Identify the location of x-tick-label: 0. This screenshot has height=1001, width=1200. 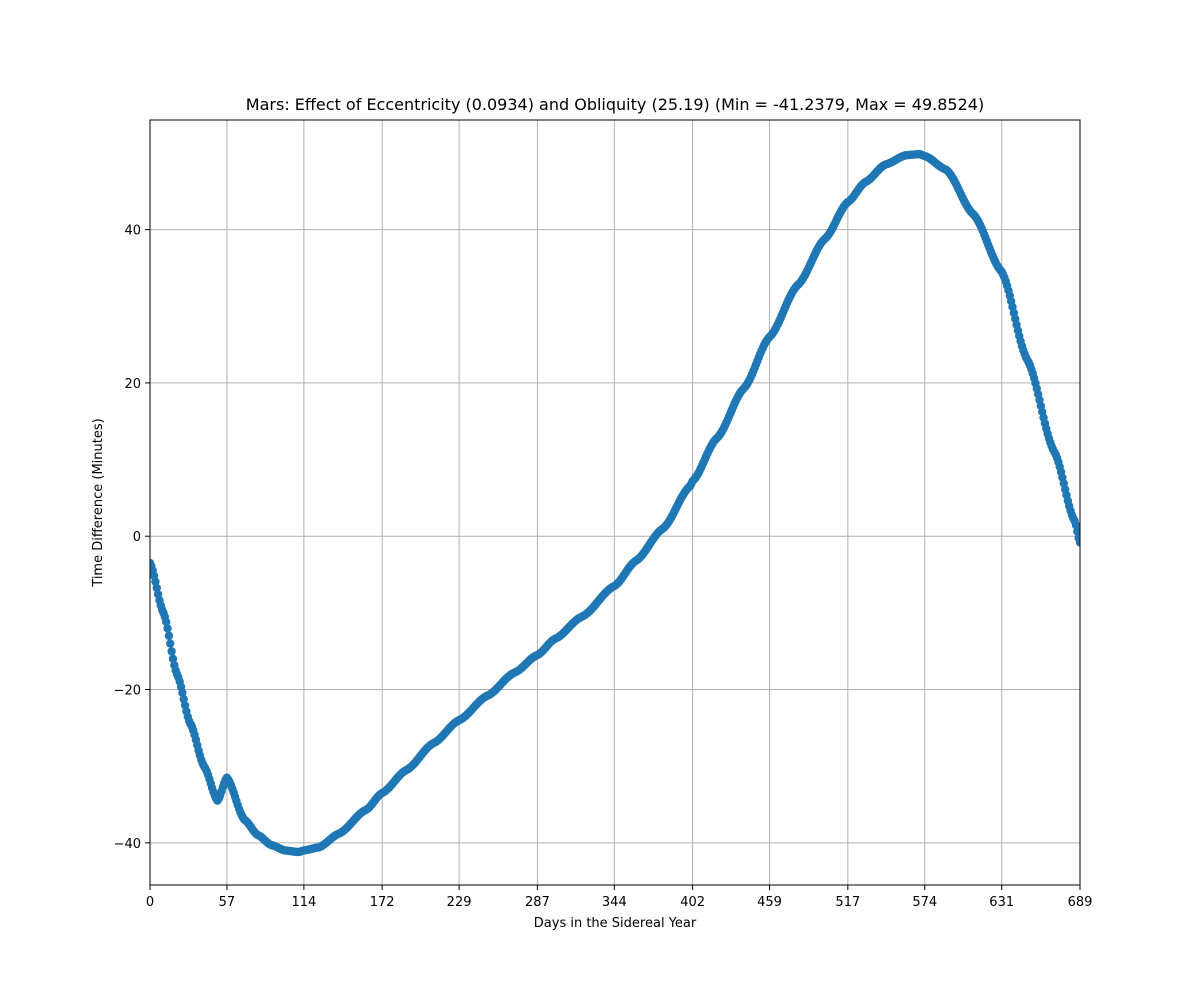
(150, 902).